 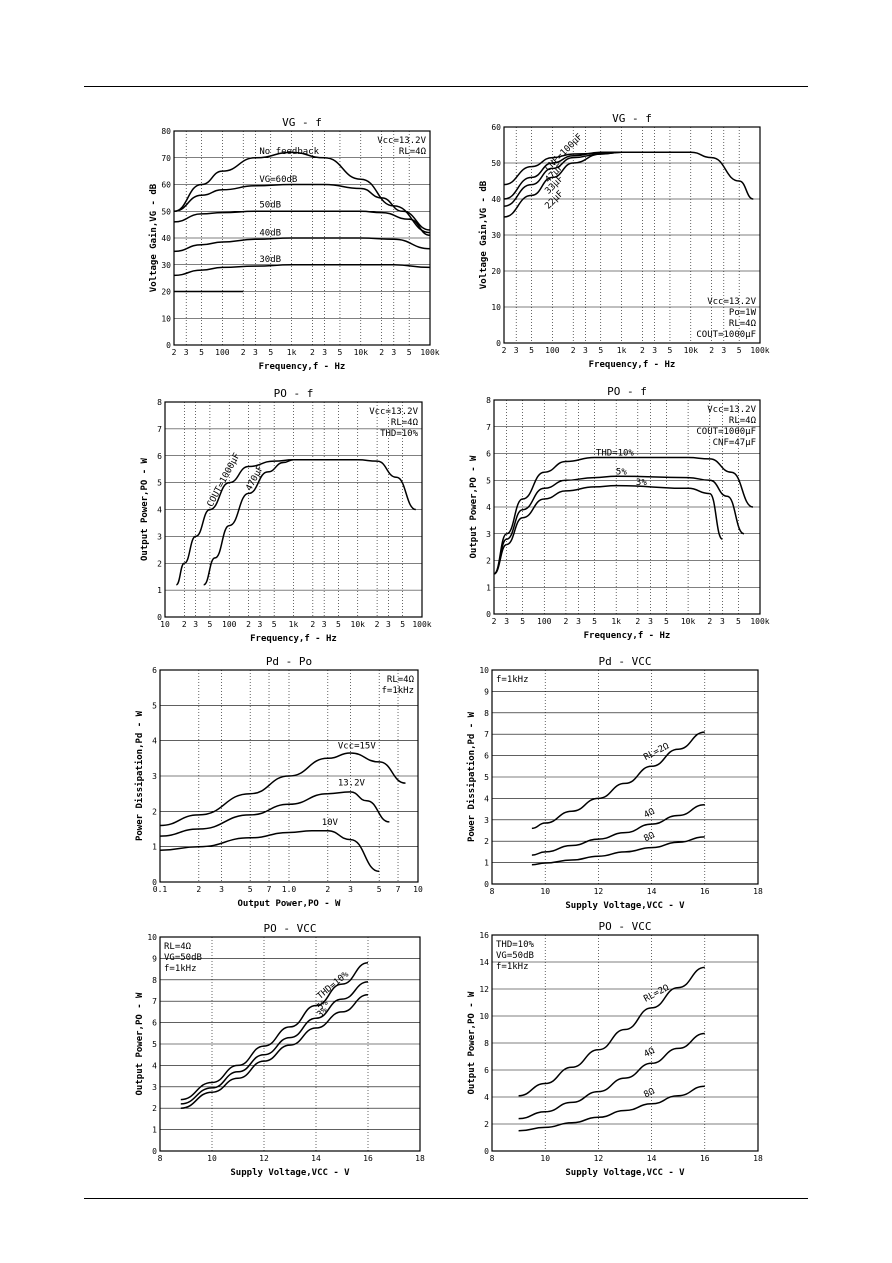 What do you see at coordinates (759, 621) in the screenshot?
I see `x-tick-label: 100k` at bounding box center [759, 621].